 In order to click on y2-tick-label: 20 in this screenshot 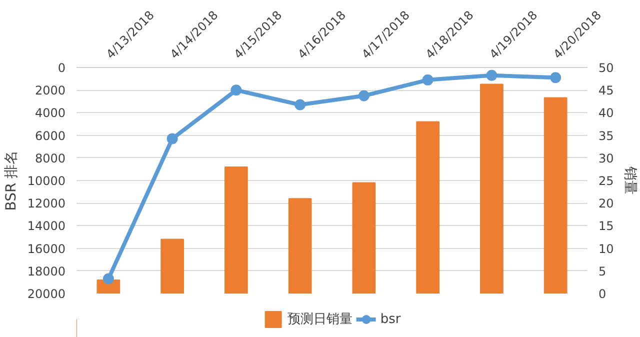, I will do `click(606, 203)`.